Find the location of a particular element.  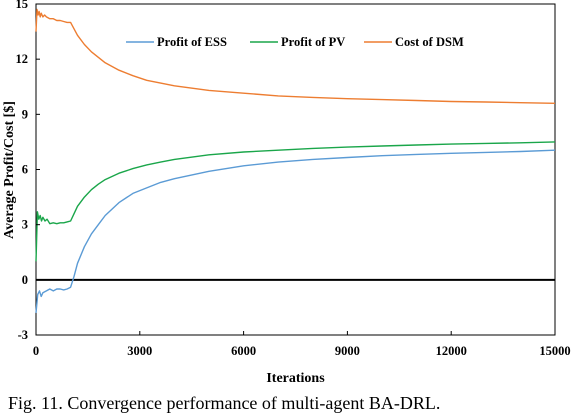

y-tick-label: -3 is located at coordinates (23, 335).